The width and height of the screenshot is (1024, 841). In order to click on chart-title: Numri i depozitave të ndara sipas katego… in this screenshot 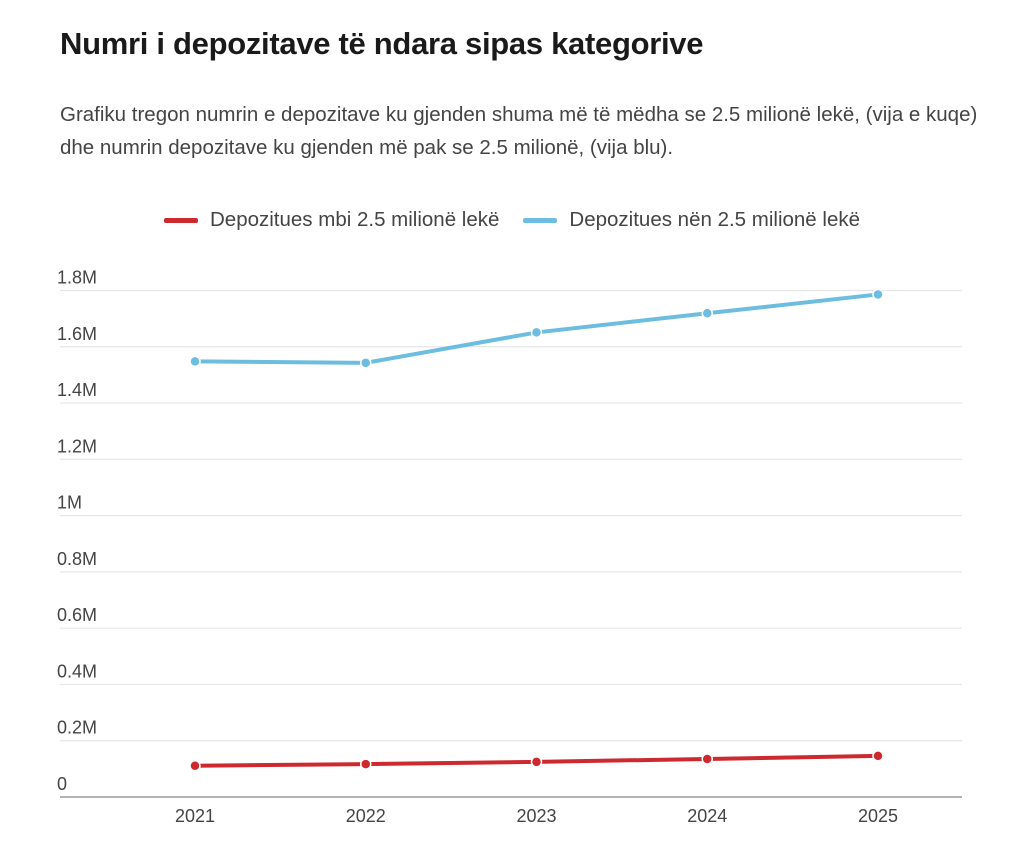, I will do `click(382, 43)`.